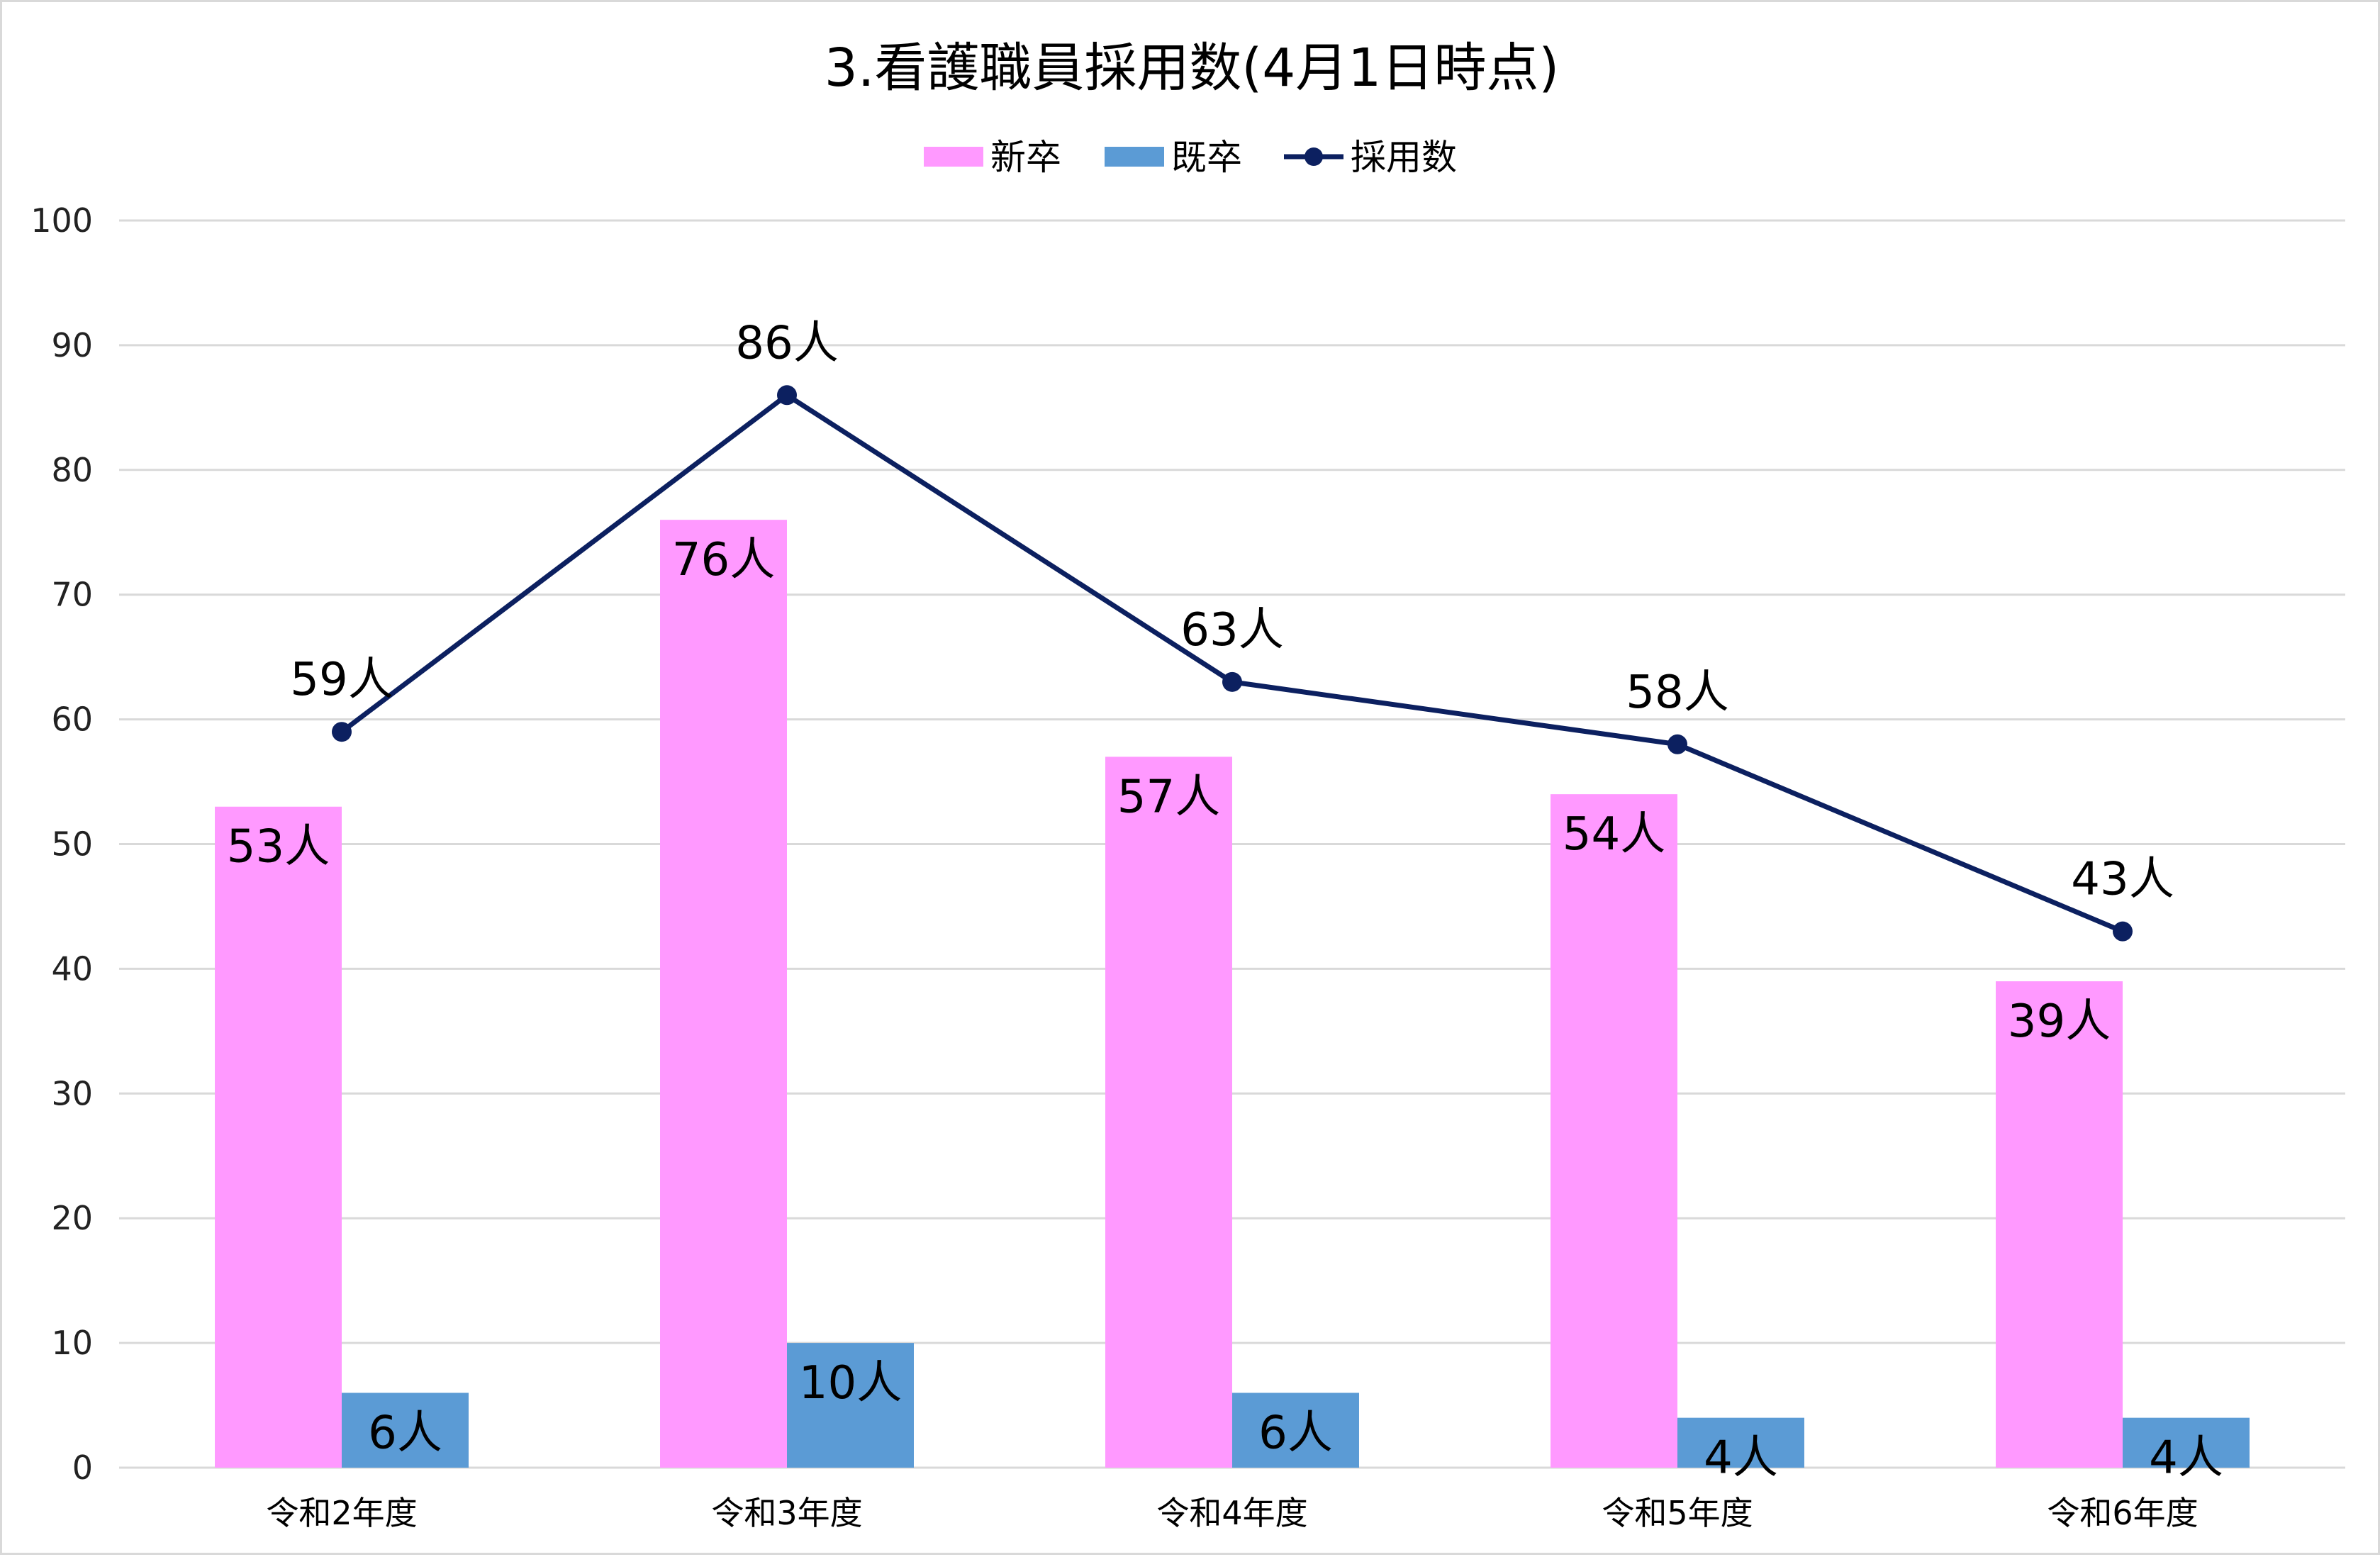 This screenshot has width=2380, height=1557. Describe the element at coordinates (2123, 880) in the screenshot. I see `line-data-label: 43人` at that location.